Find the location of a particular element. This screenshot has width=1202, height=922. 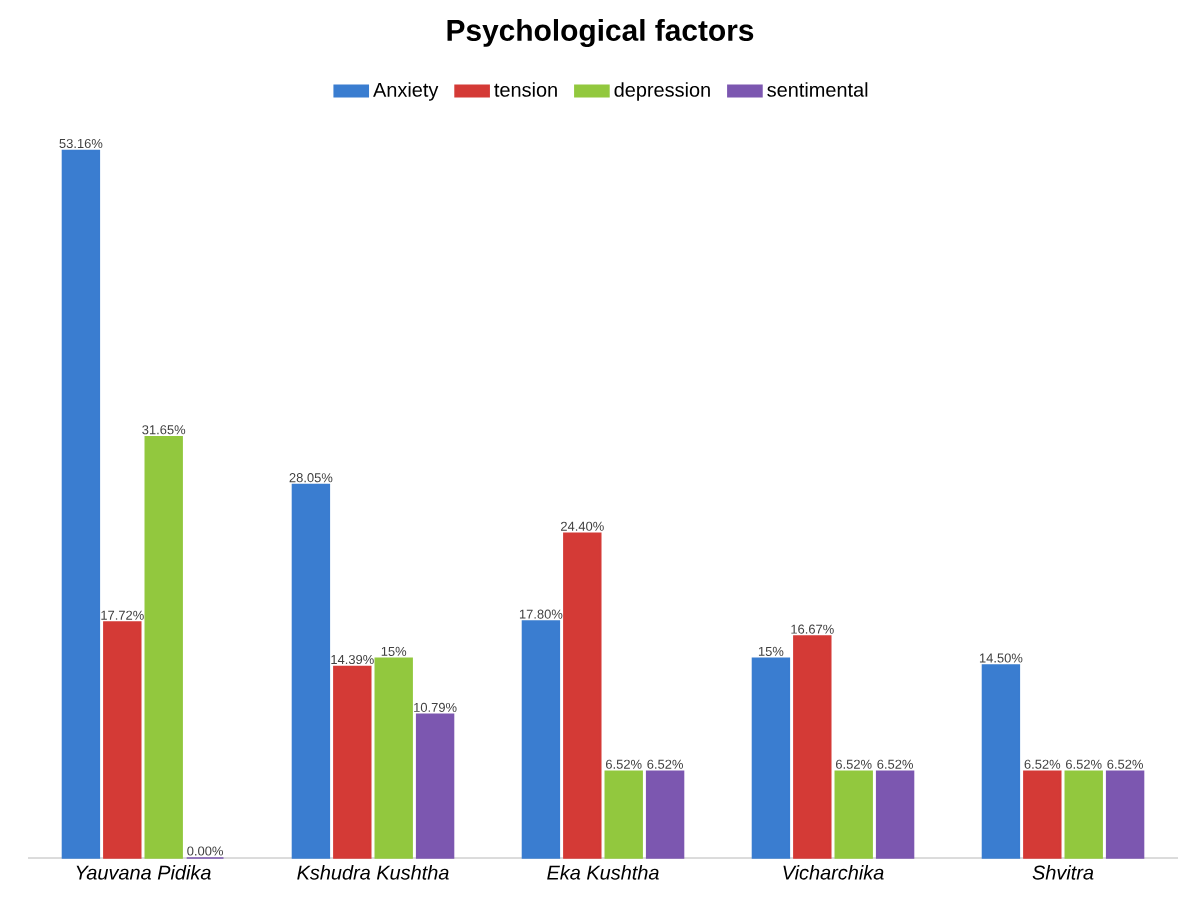

legend-label: Anxiety is located at coordinates (406, 91).